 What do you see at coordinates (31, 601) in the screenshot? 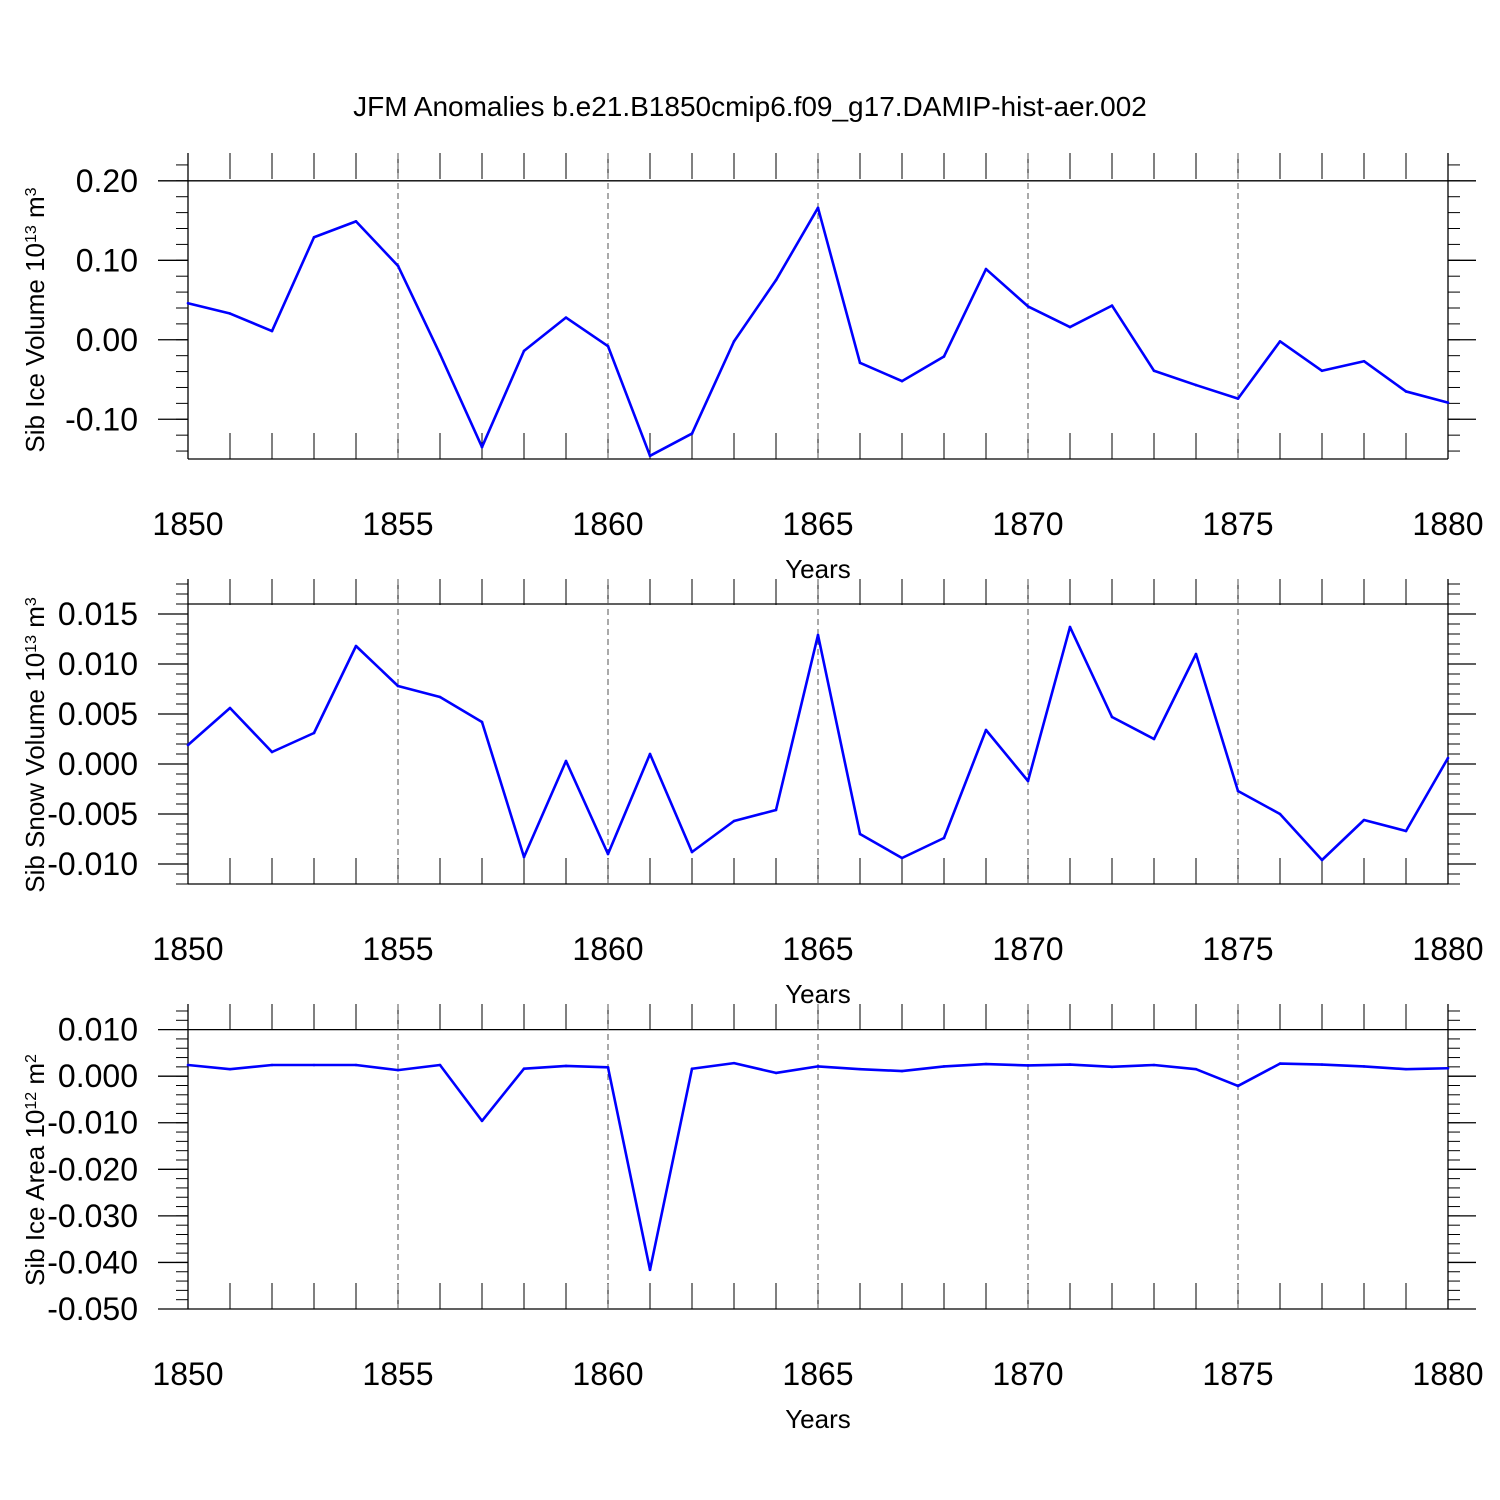
I see `y-axis-title-exponent: 3` at bounding box center [31, 601].